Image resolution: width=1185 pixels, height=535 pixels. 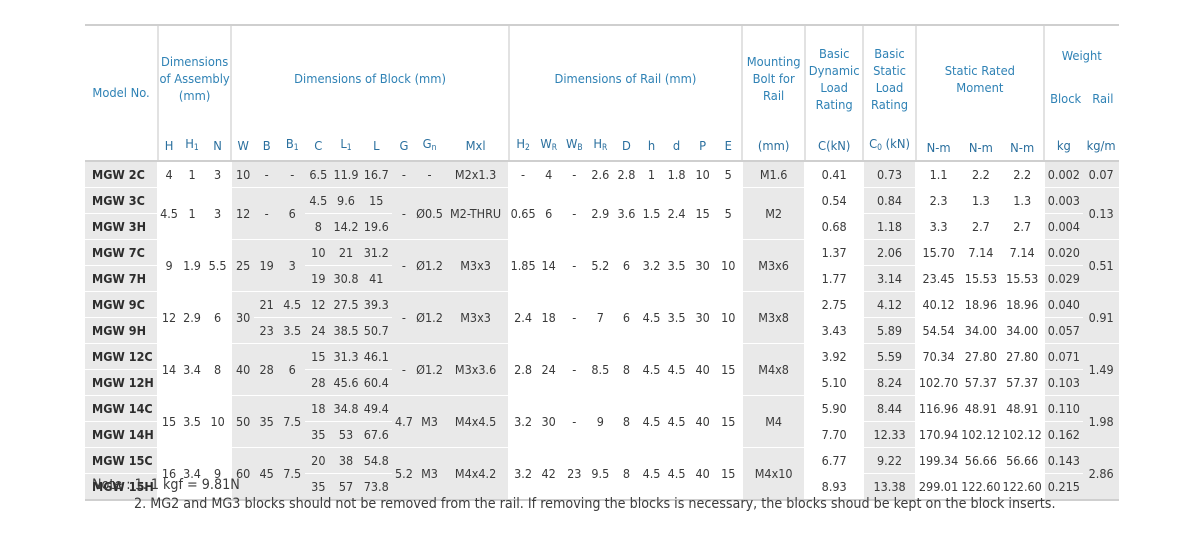 What do you see at coordinates (651, 474) in the screenshot?
I see `cell-h: 4.5` at bounding box center [651, 474].